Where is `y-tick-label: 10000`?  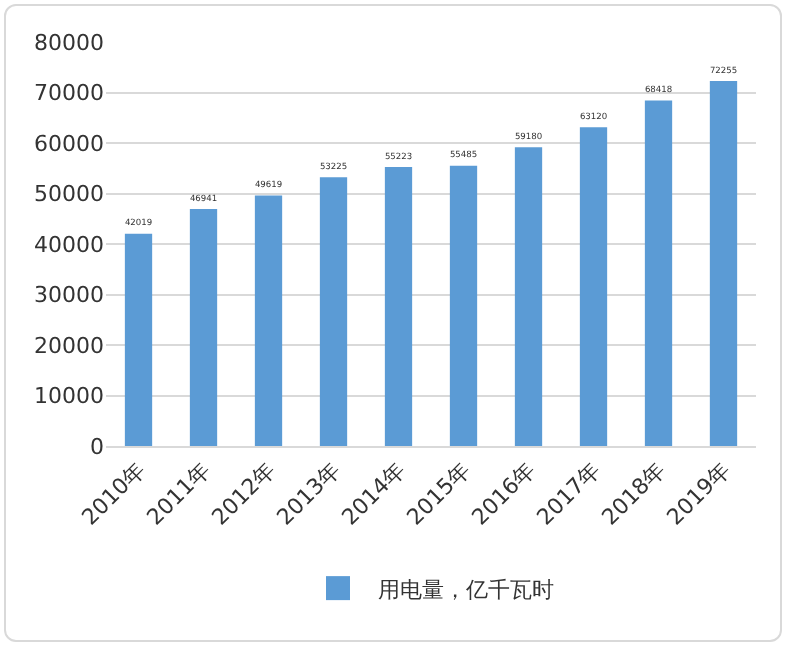 y-tick-label: 10000 is located at coordinates (69, 396).